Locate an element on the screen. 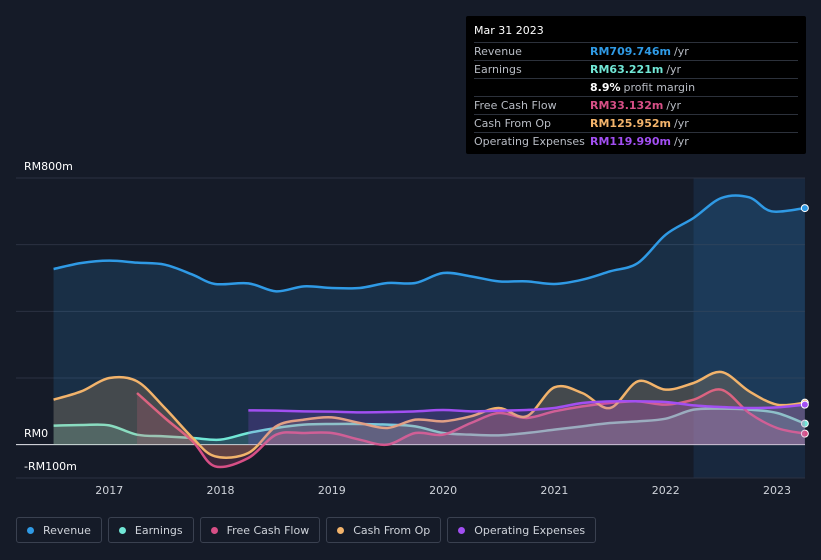 Image resolution: width=821 pixels, height=560 pixels. legend-item-earnings: Earnings is located at coordinates (150, 530).